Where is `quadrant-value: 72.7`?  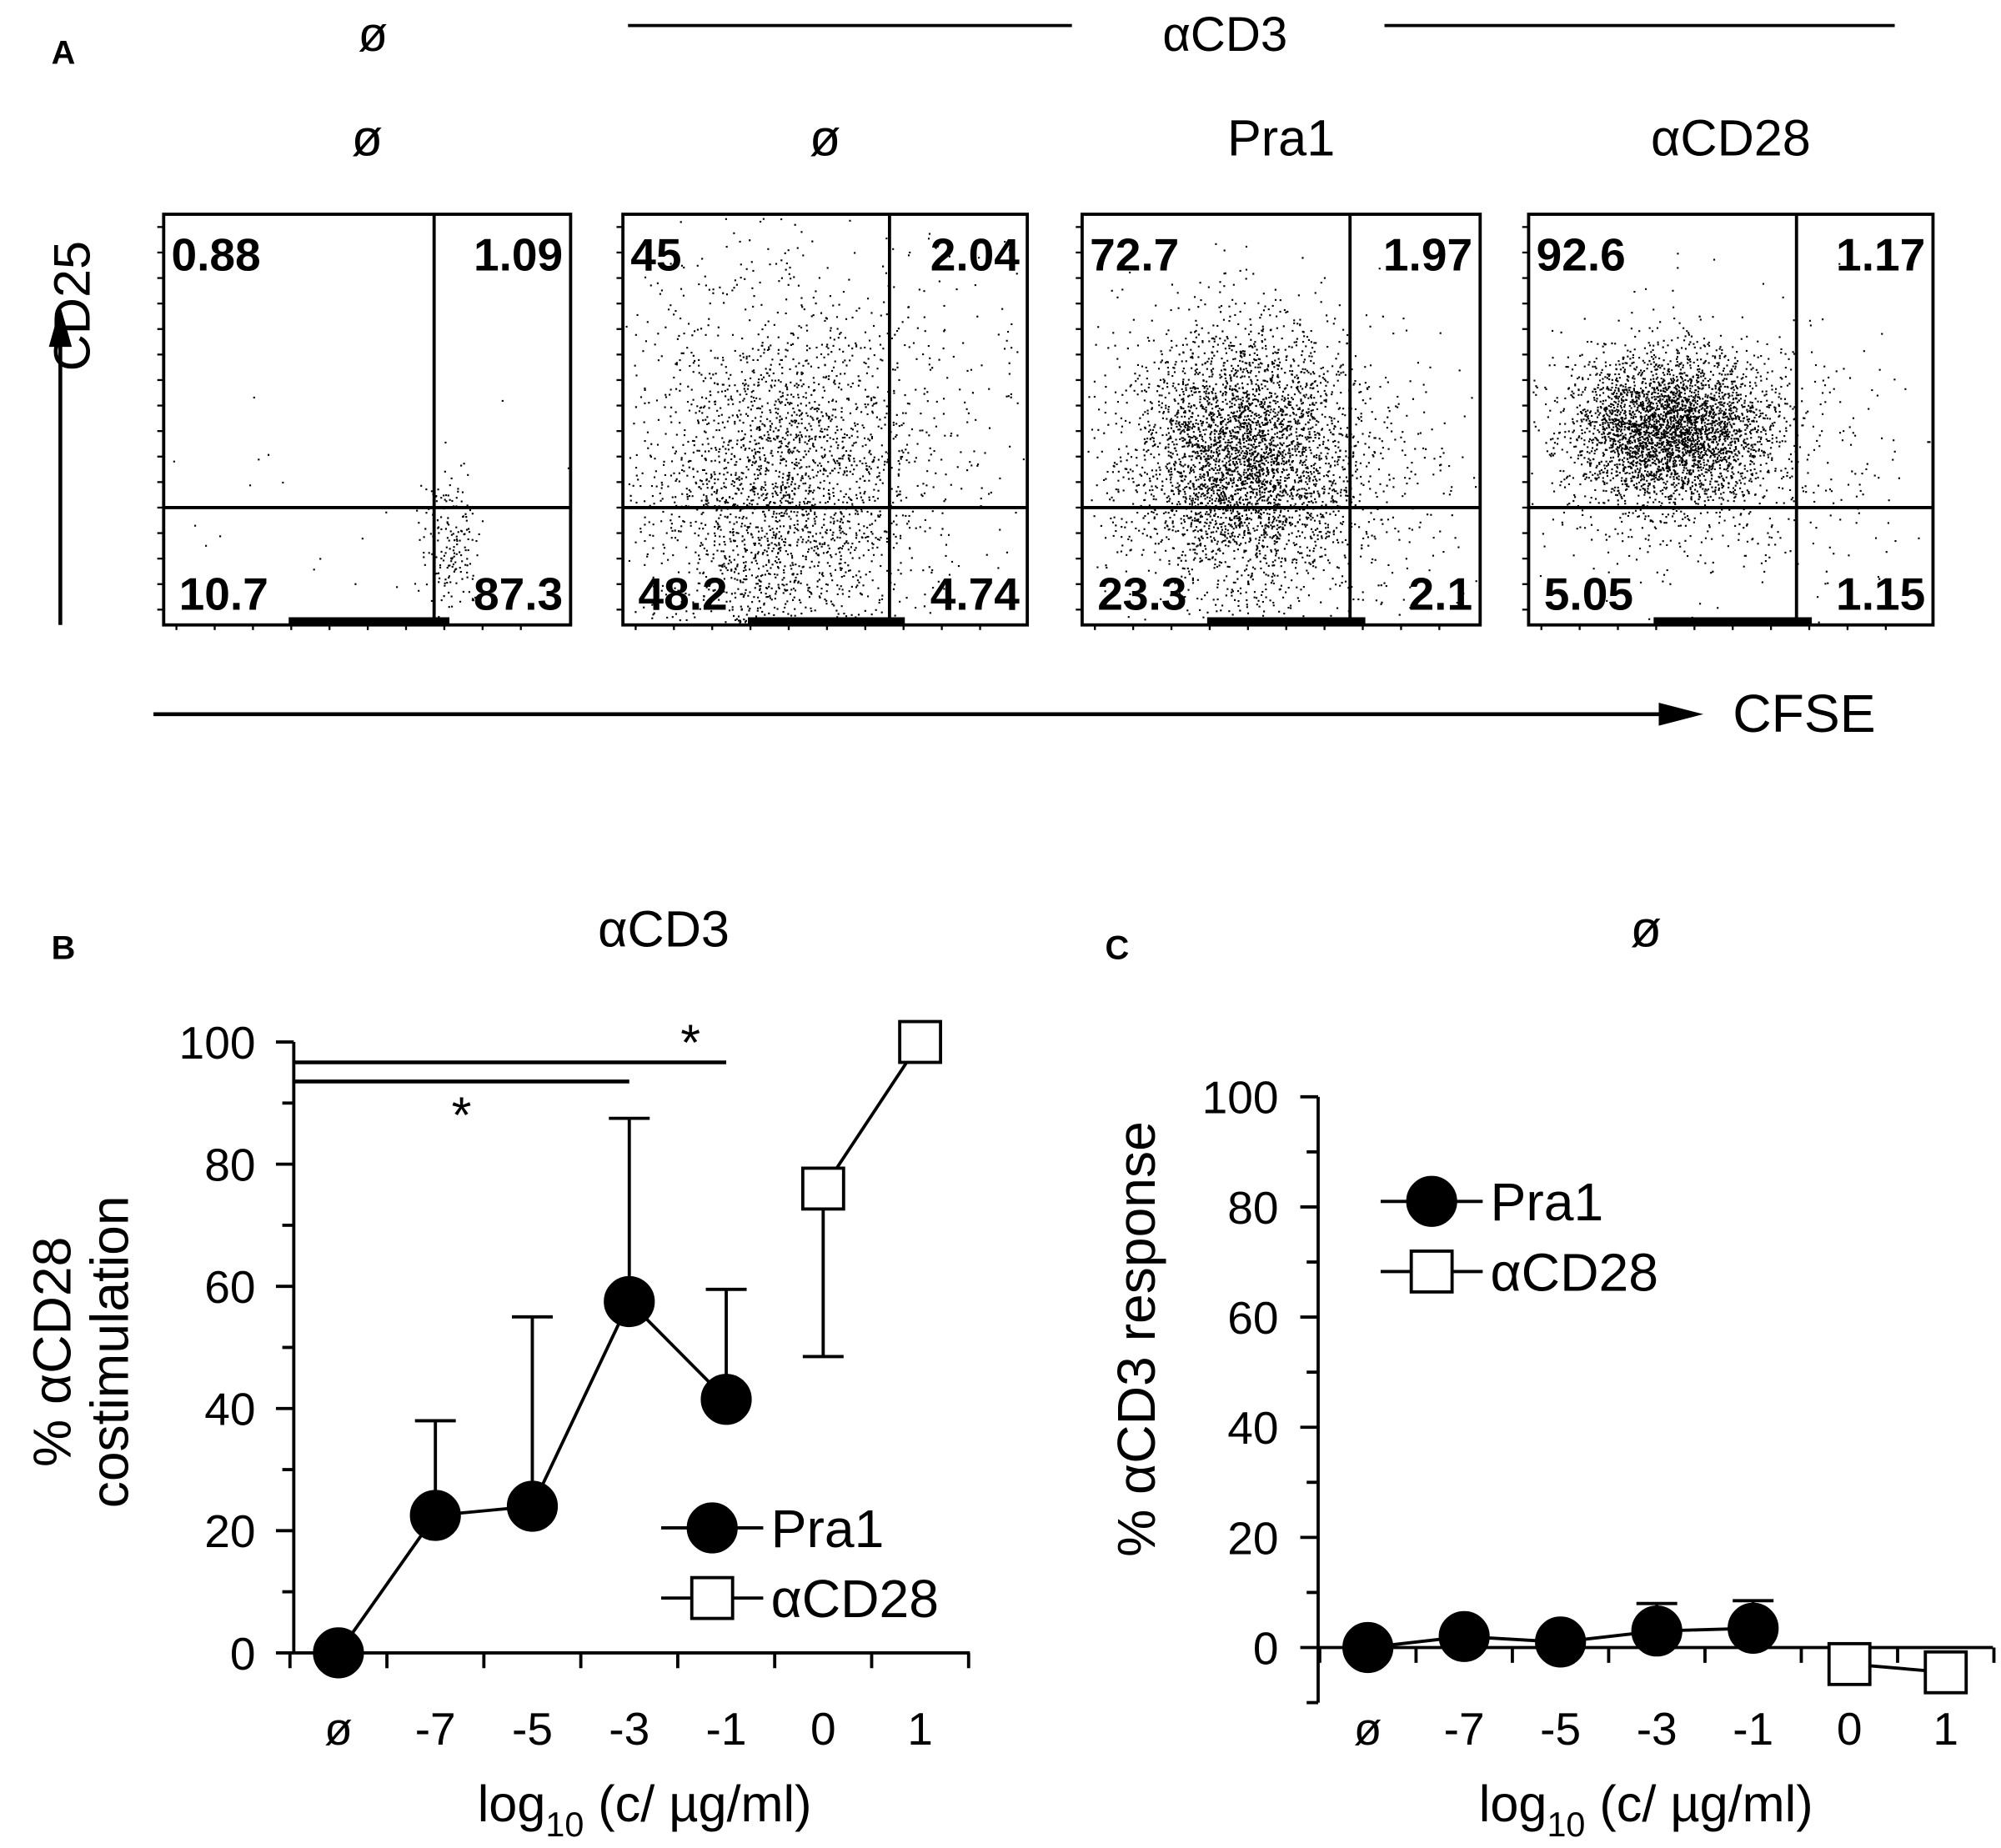
quadrant-value: 72.7 is located at coordinates (1134, 254).